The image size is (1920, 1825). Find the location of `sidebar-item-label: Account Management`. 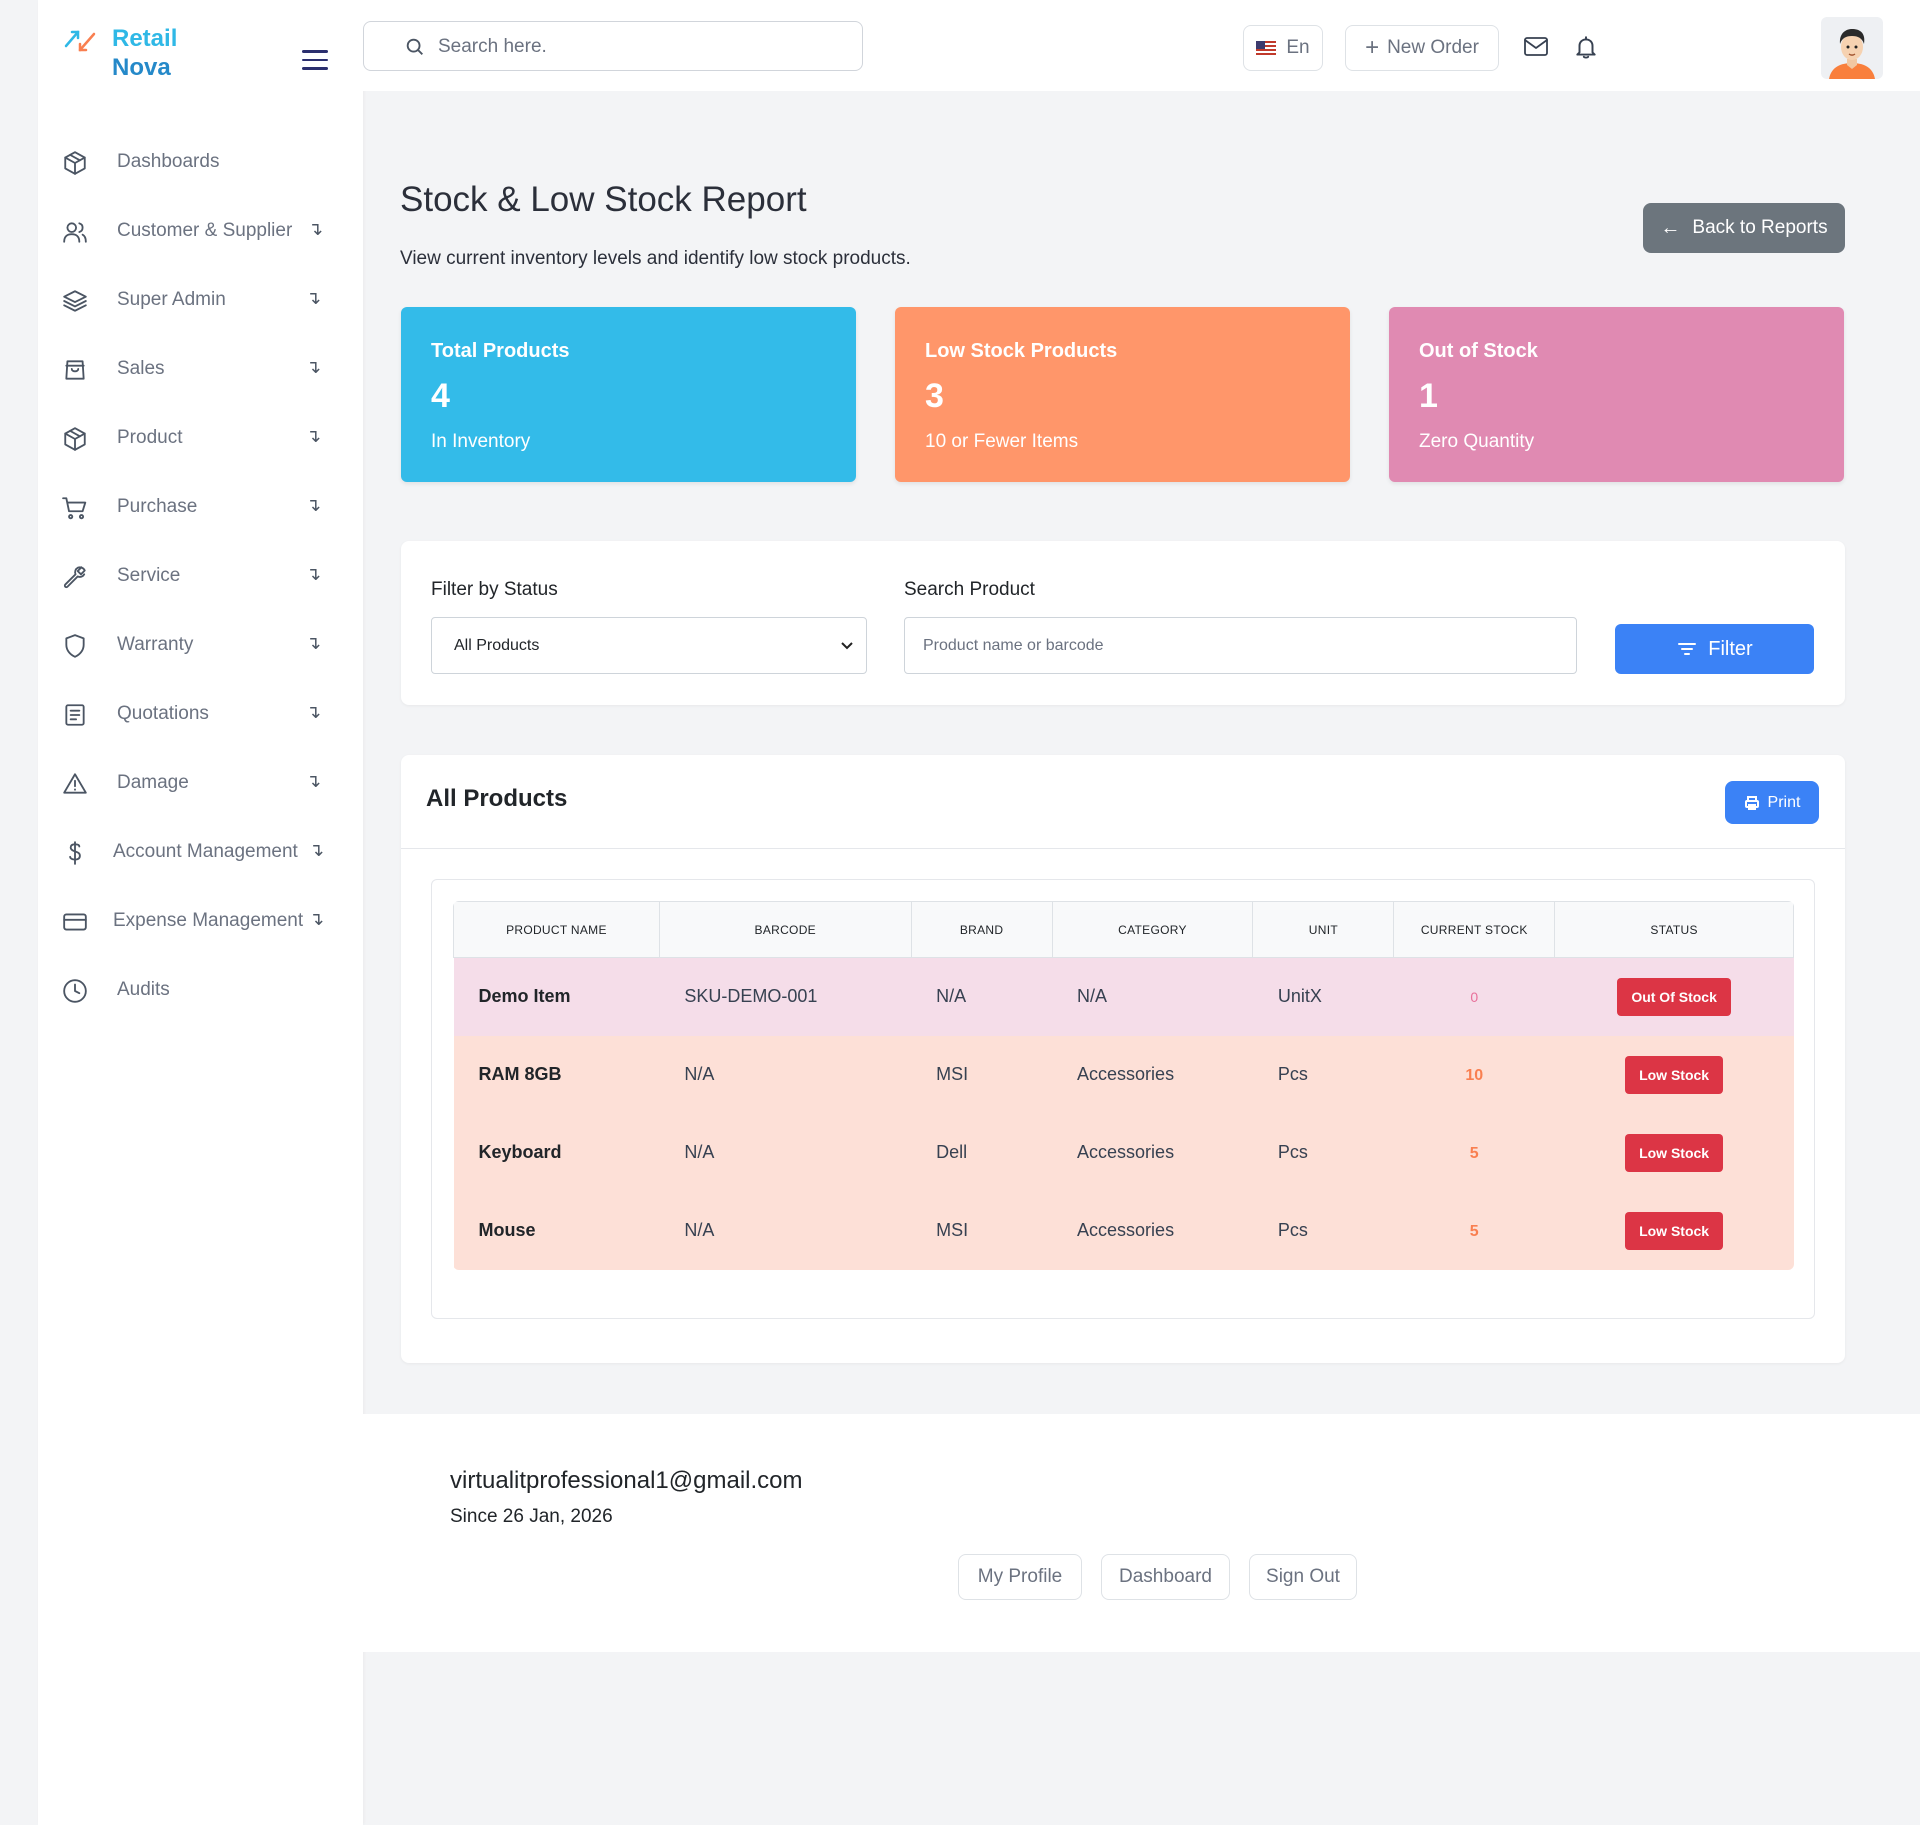

sidebar-item-label: Account Management is located at coordinates (205, 851).